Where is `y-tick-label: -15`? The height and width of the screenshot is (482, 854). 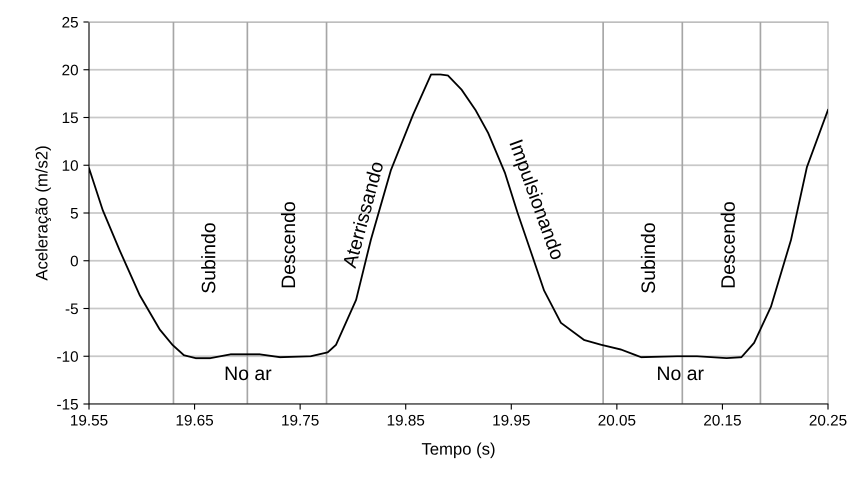
y-tick-label: -15 is located at coordinates (67, 404).